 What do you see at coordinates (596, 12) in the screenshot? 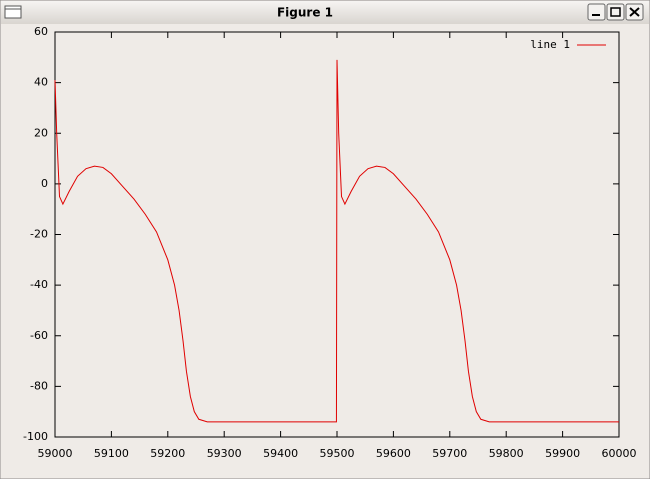
I see `minimize-button` at bounding box center [596, 12].